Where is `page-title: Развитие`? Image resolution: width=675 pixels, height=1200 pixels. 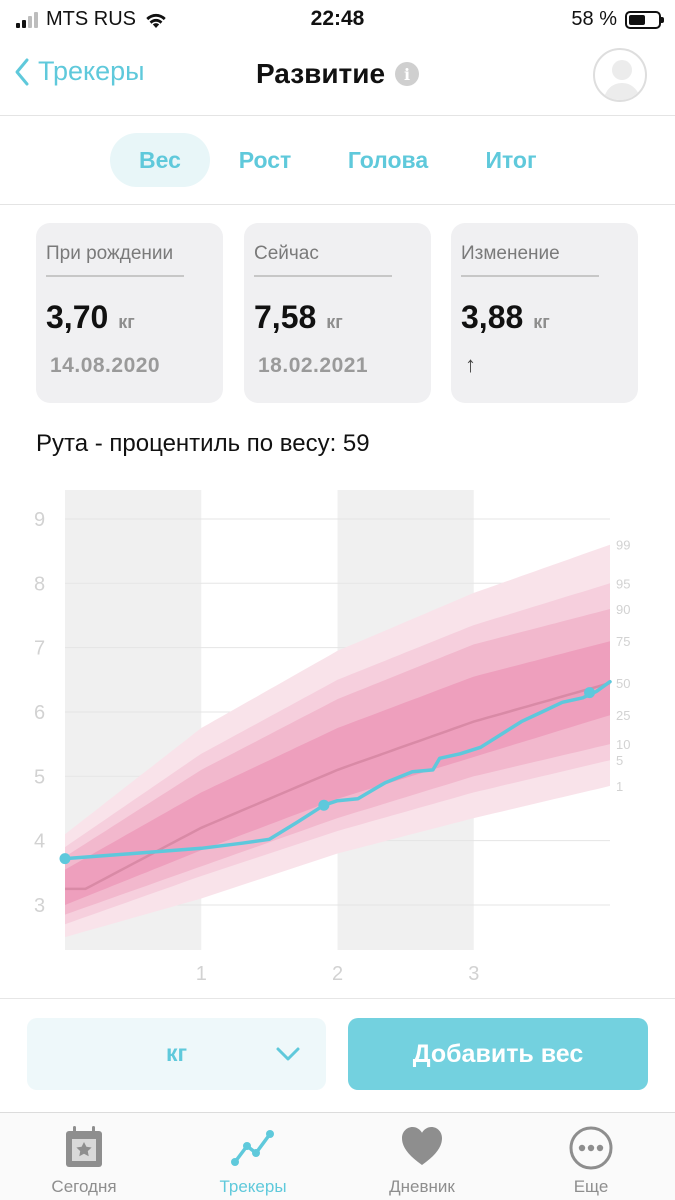
page-title: Развитие is located at coordinates (320, 73).